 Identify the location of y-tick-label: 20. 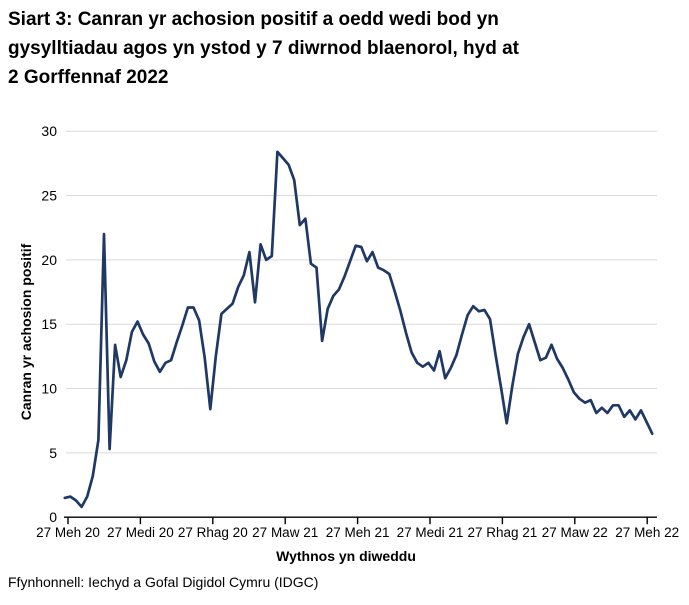
(49, 260).